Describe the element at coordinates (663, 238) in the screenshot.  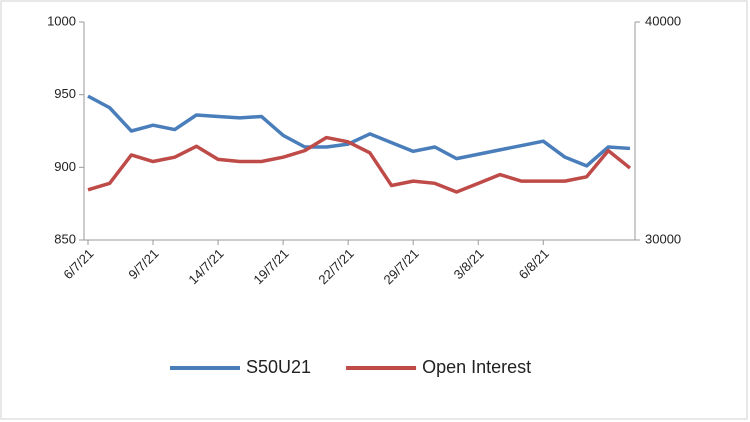
I see `y2-tick-label: 30000` at that location.